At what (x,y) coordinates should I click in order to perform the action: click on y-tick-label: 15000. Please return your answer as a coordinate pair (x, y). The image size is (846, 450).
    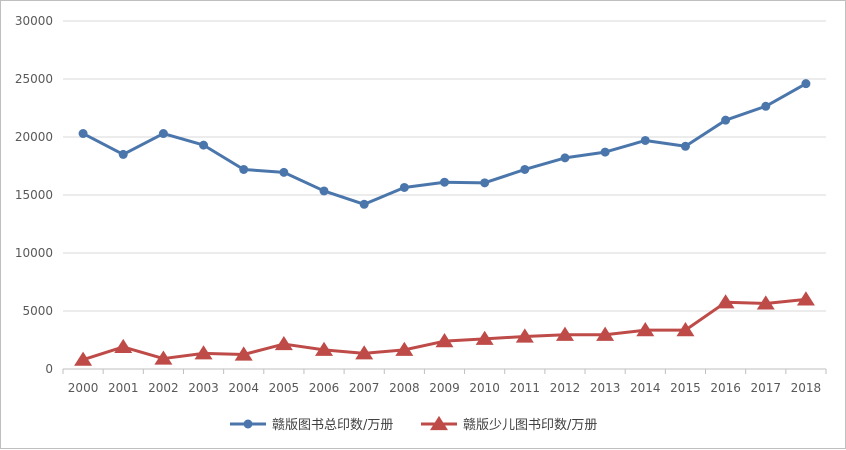
    Looking at the image, I should click on (34, 195).